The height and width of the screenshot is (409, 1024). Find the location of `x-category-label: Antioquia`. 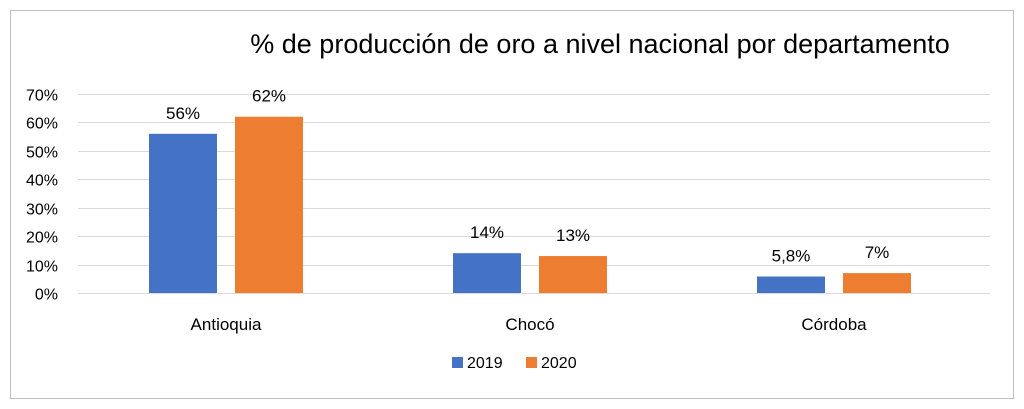

x-category-label: Antioquia is located at coordinates (226, 324).